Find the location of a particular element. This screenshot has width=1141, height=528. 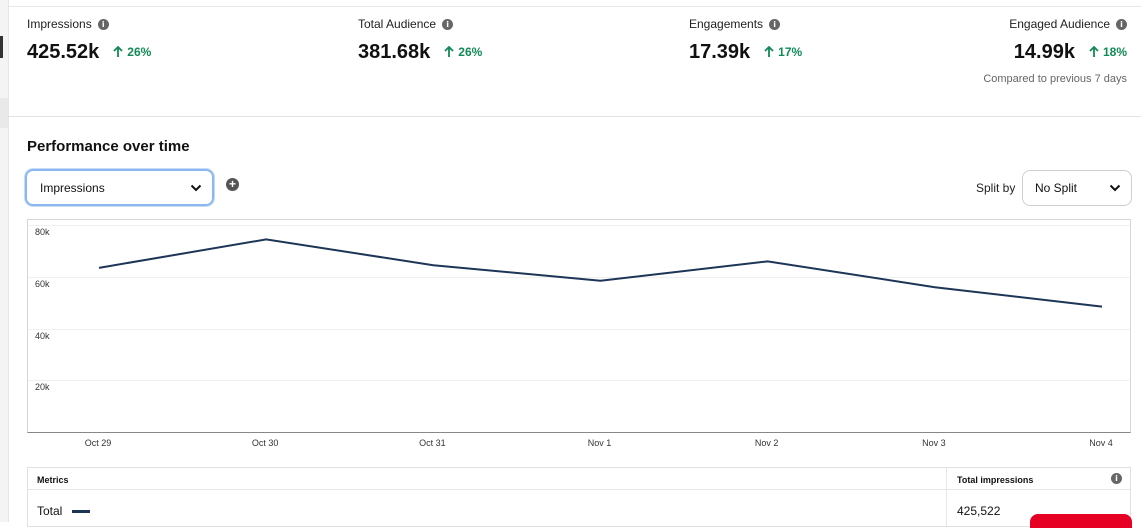

split-select-value: No Split is located at coordinates (1056, 188).